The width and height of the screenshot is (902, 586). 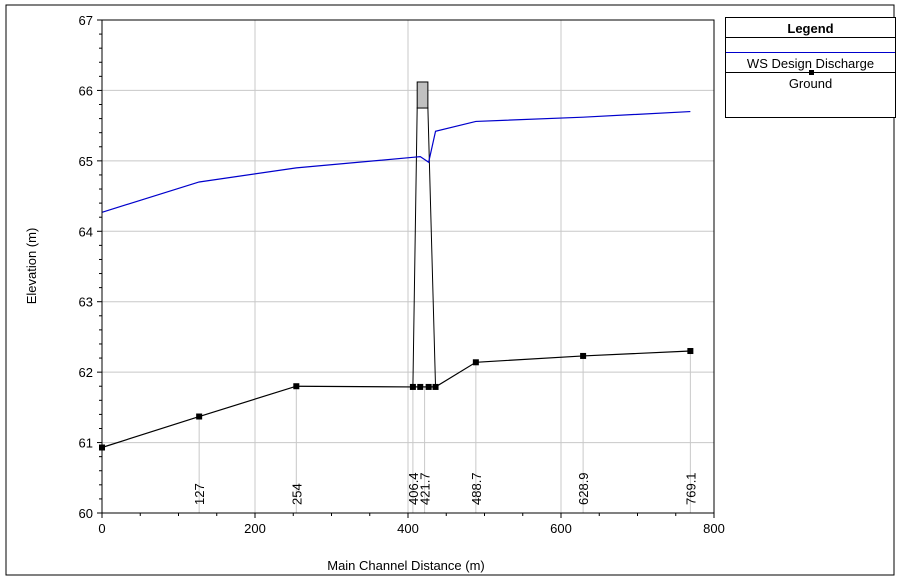 I want to click on legend-label-ground: Ground, so click(x=810, y=83).